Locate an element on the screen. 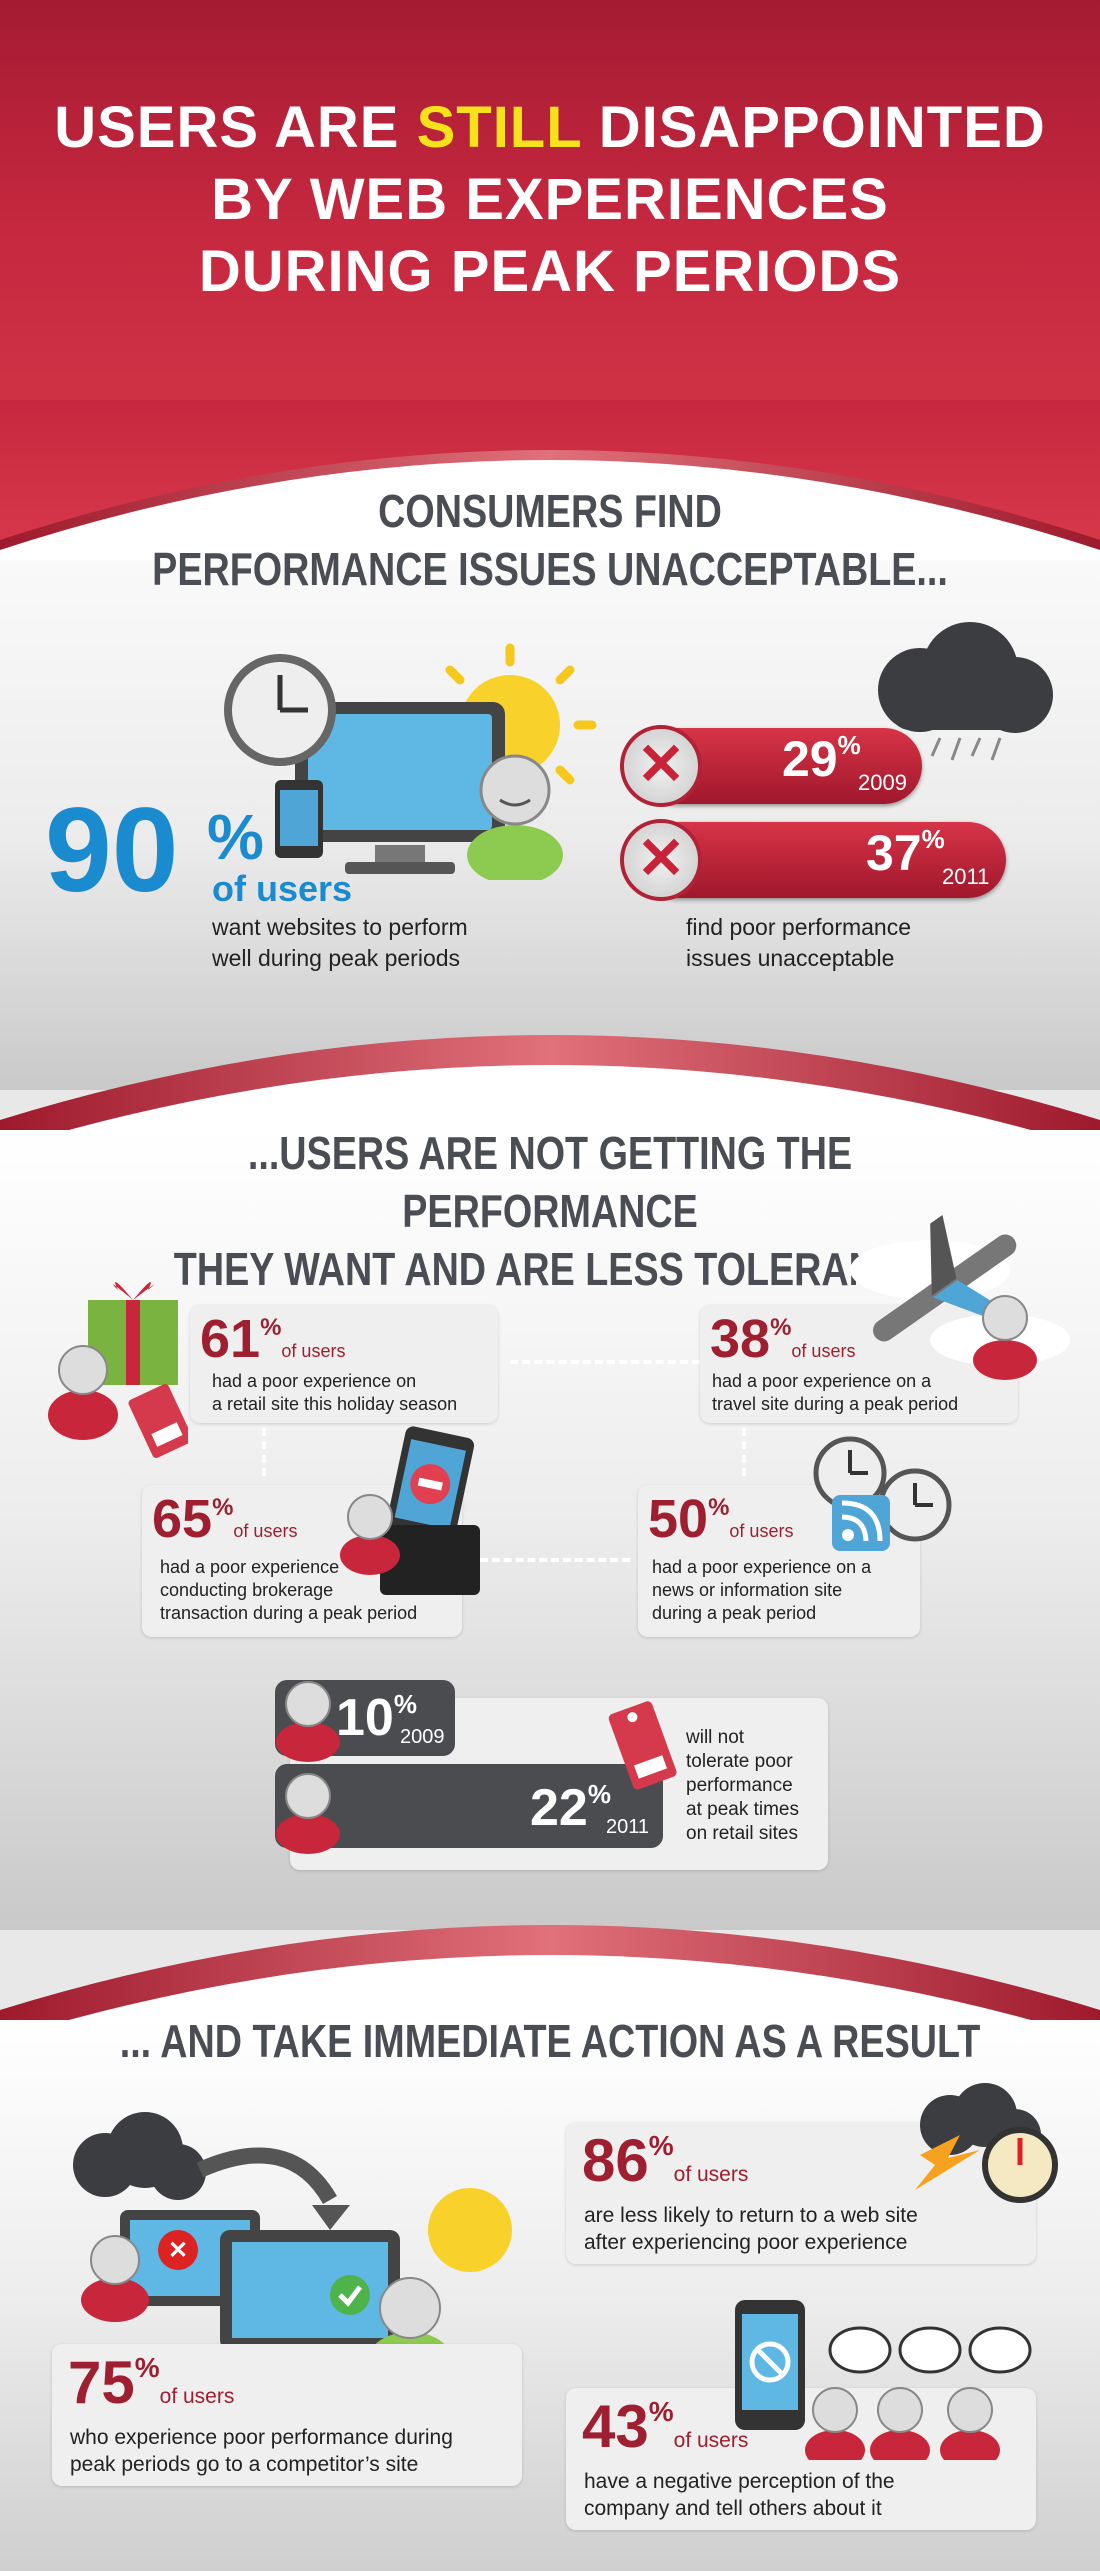 This screenshot has height=2571, width=1100. monitor-illustration is located at coordinates (410, 761).